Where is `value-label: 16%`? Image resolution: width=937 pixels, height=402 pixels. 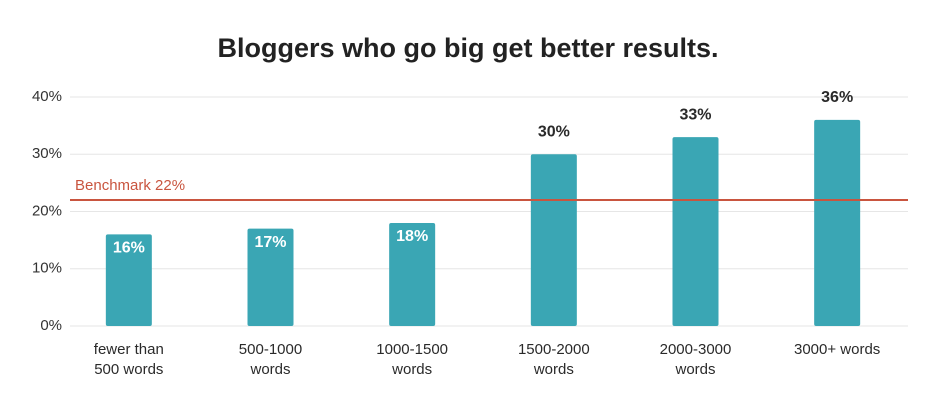
value-label: 16% is located at coordinates (129, 248).